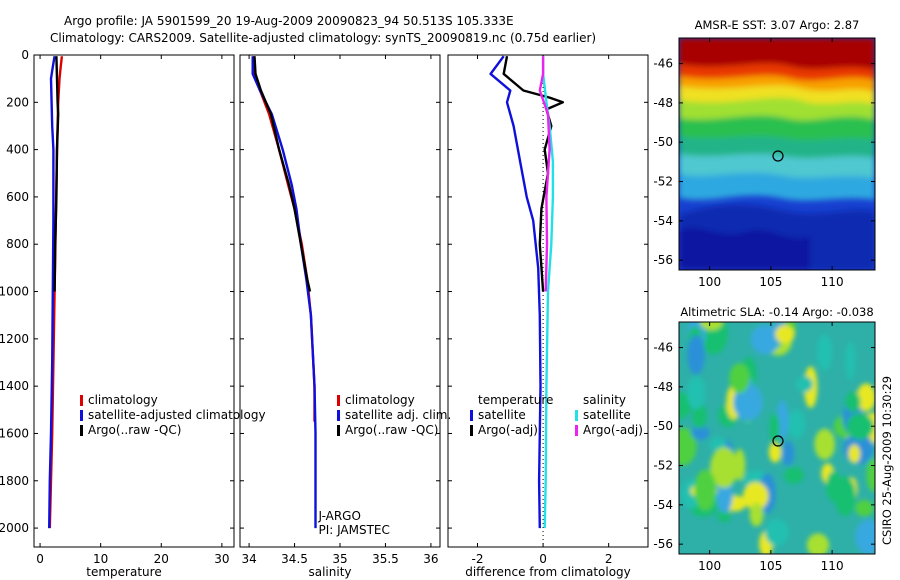 This screenshot has width=900, height=580. What do you see at coordinates (123, 572) in the screenshot?
I see `temperature-xlabel: temperature` at bounding box center [123, 572].